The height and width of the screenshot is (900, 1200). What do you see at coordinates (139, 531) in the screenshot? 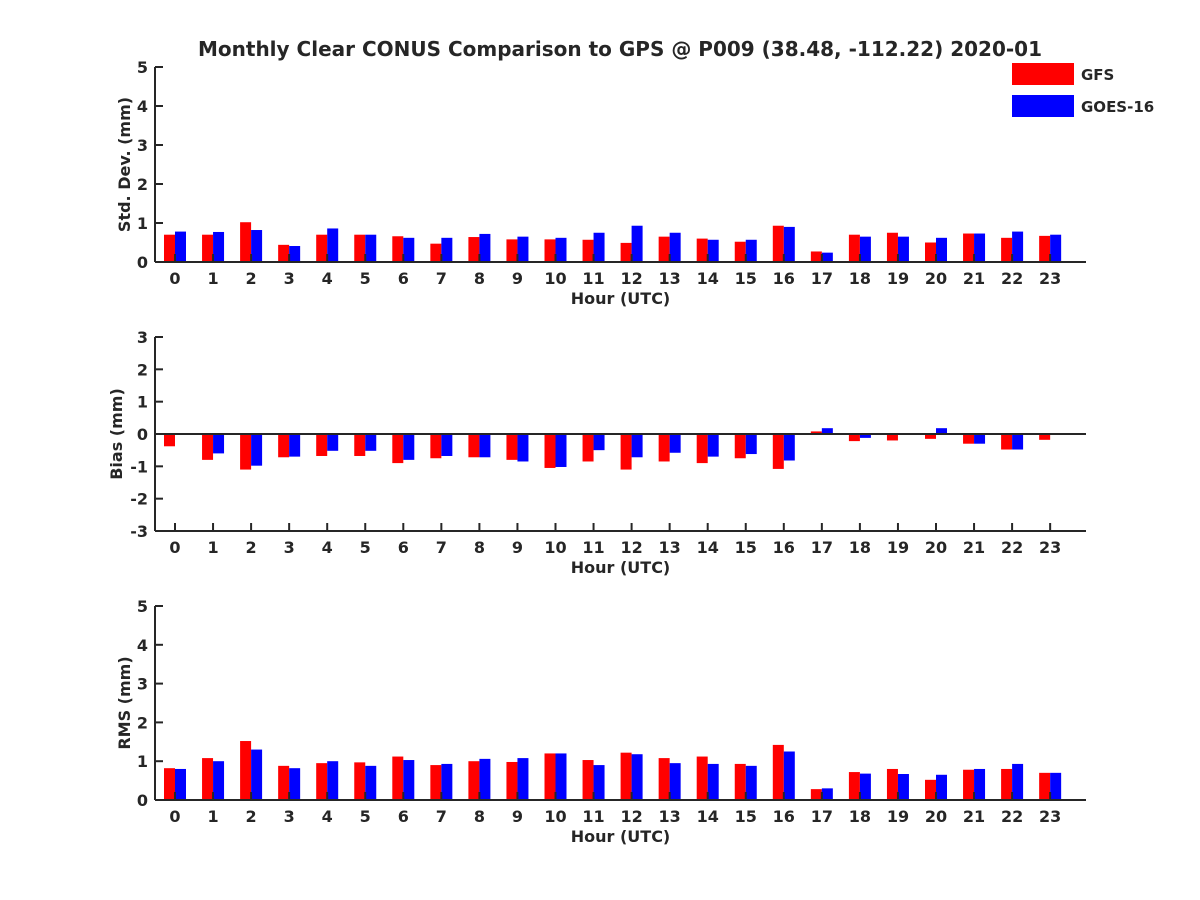
I see `y-tick-label: -3` at bounding box center [139, 531].